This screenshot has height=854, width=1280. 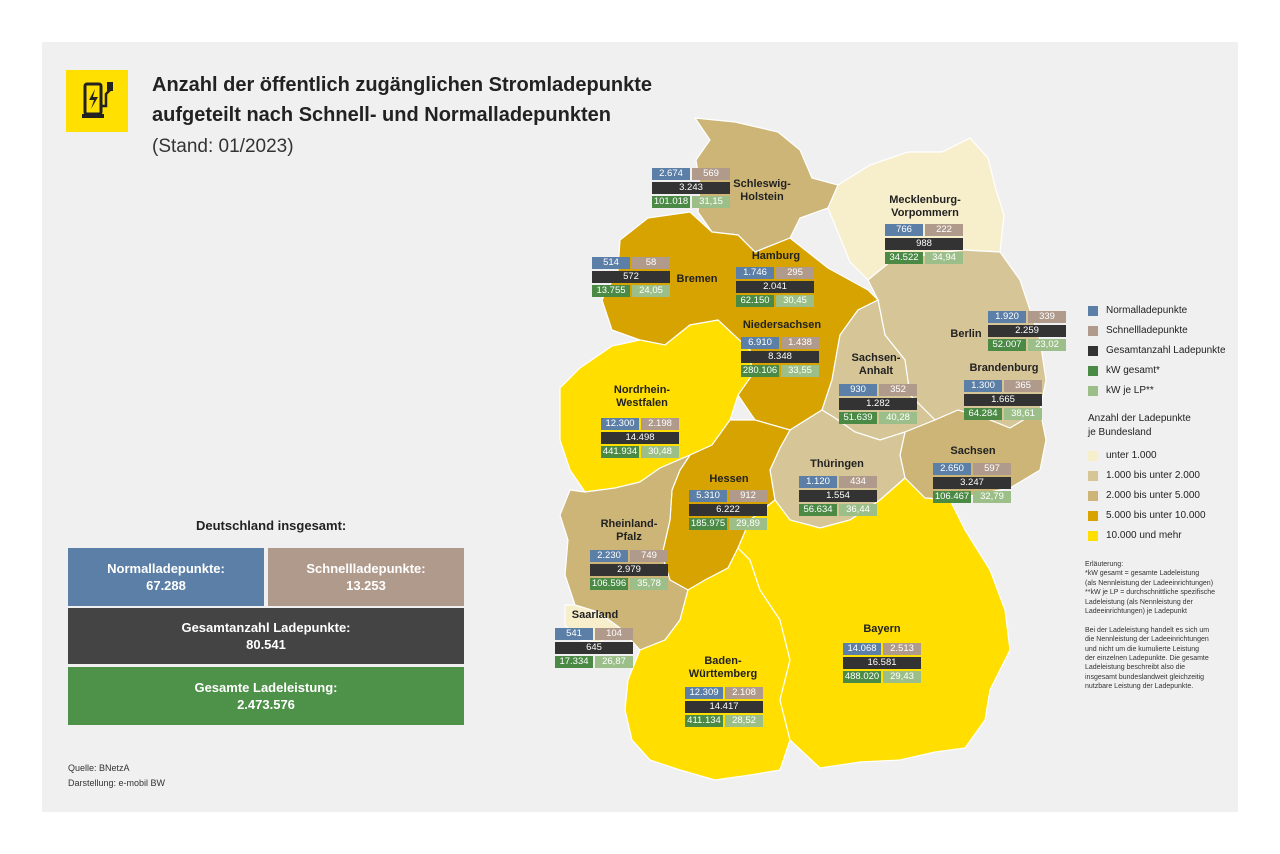 What do you see at coordinates (223, 146) in the screenshot?
I see `title-date: (Stand: 01/2023)` at bounding box center [223, 146].